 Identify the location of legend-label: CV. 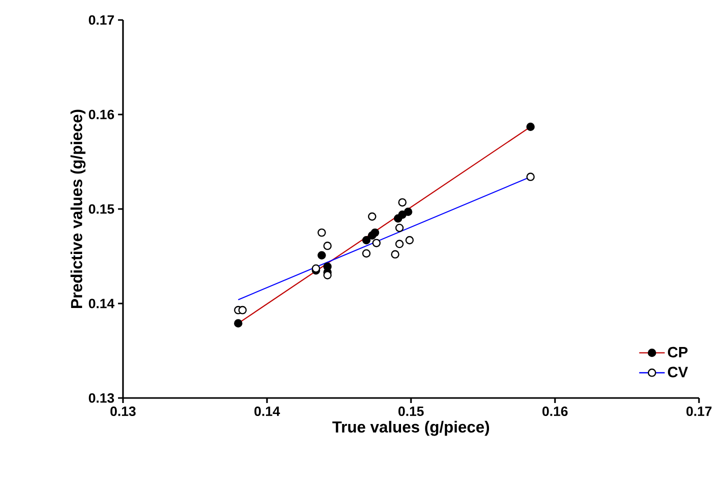
(678, 372).